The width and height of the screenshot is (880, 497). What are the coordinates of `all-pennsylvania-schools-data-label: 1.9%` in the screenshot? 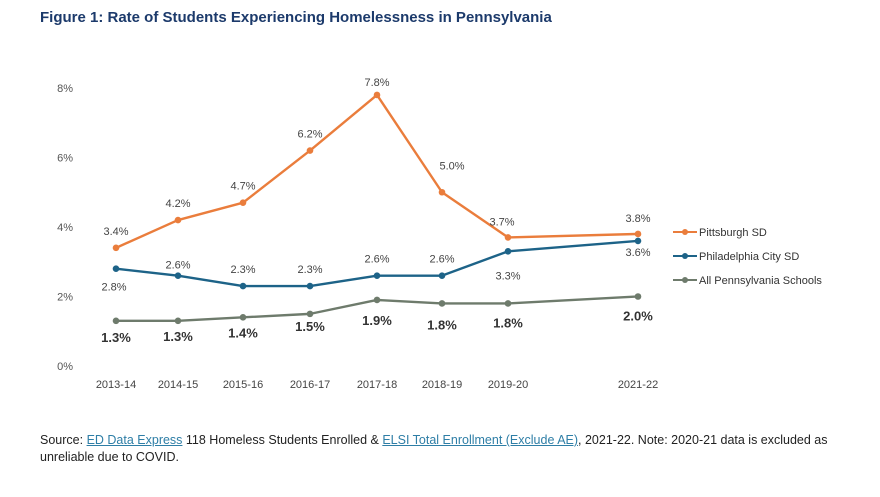 It's located at (377, 320).